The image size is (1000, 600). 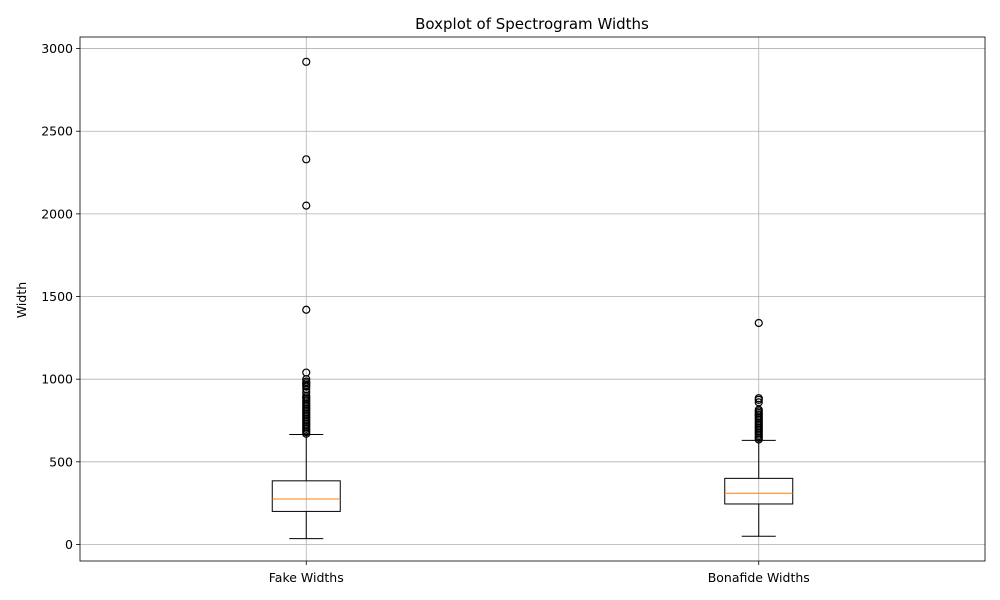 I want to click on y-tick-label: 1500, so click(x=57, y=296).